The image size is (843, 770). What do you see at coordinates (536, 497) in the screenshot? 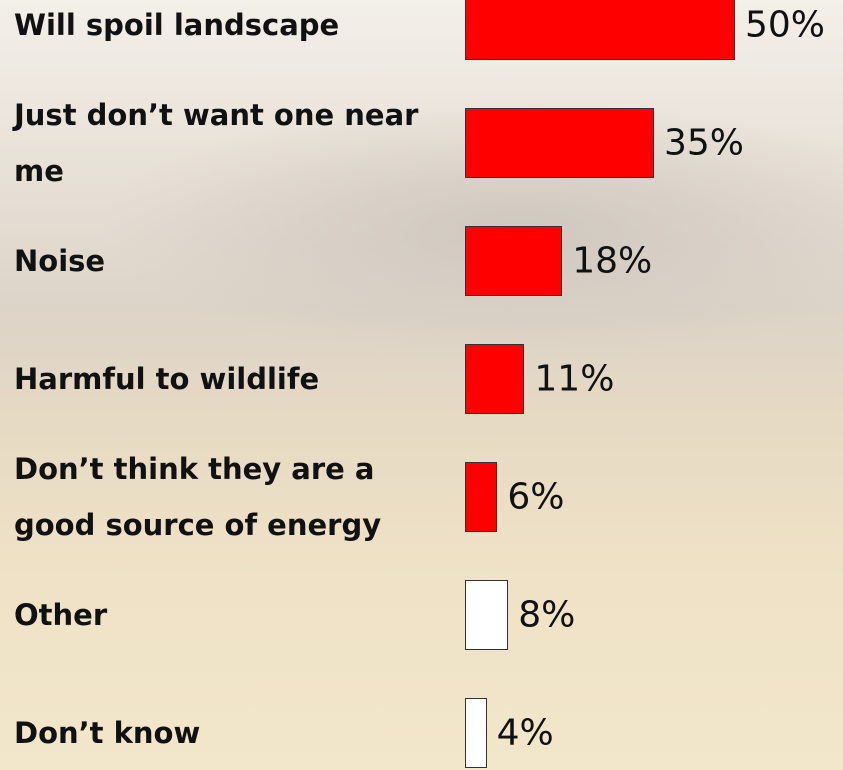
I see `value-label: 6%` at bounding box center [536, 497].